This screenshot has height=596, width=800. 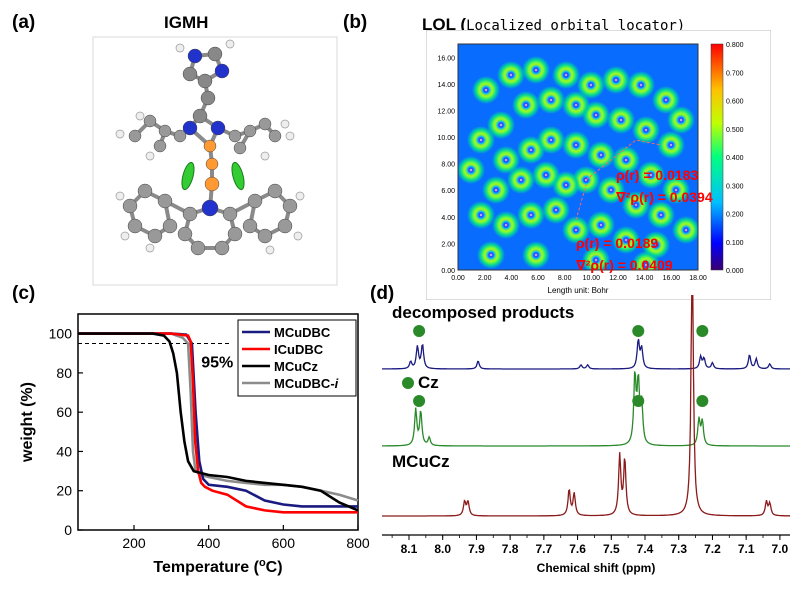 I want to click on tga-series-ICuDBC, so click(x=218, y=423).